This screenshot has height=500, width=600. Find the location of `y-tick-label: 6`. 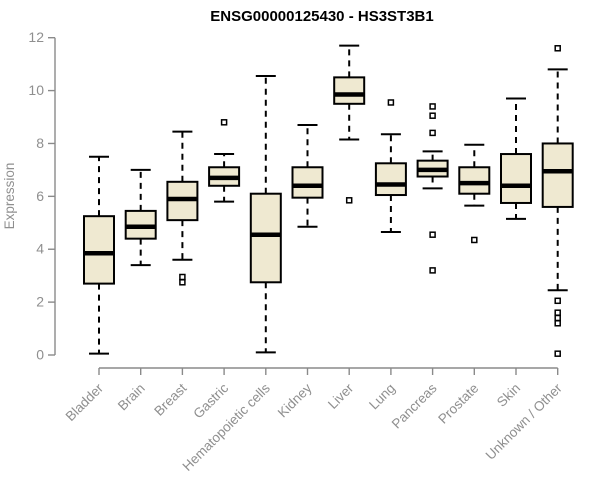

y-tick-label: 6 is located at coordinates (40, 196).